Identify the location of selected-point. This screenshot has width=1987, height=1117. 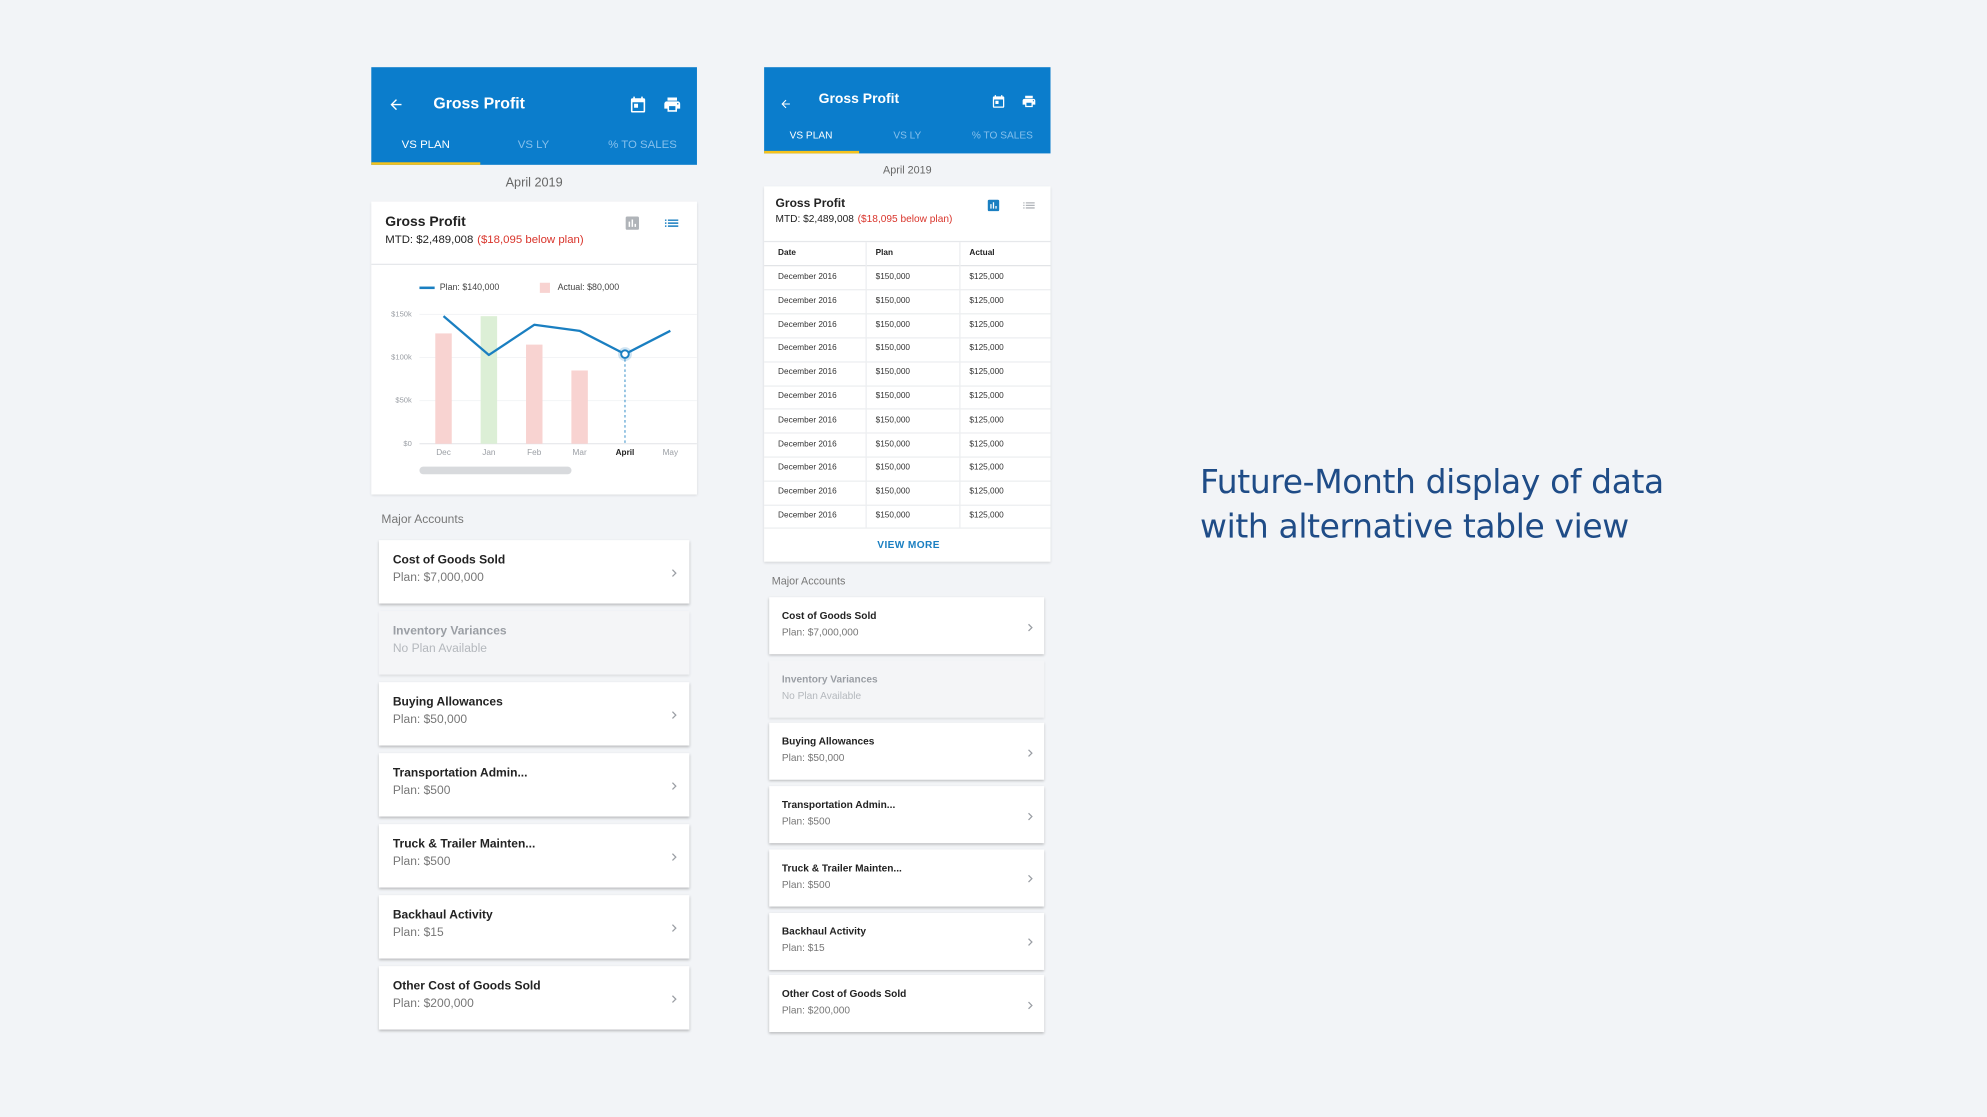
(625, 354).